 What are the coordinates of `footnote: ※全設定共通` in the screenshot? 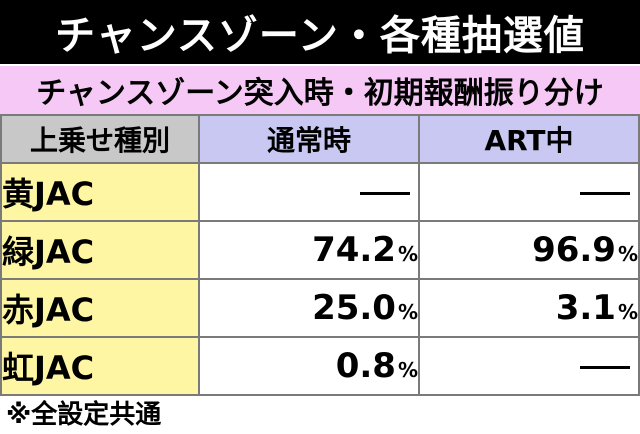 It's located at (84, 414).